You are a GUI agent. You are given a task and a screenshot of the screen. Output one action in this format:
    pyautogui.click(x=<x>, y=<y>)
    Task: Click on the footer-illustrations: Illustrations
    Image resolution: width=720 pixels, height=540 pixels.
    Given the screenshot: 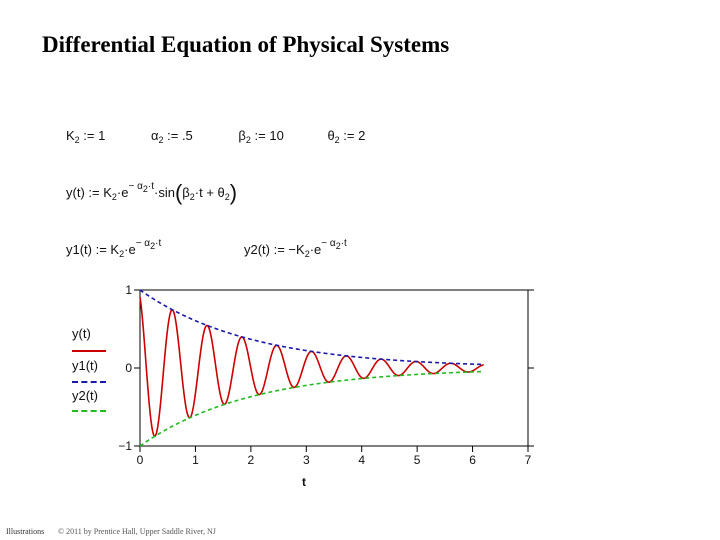 What is the action you would take?
    pyautogui.click(x=25, y=531)
    